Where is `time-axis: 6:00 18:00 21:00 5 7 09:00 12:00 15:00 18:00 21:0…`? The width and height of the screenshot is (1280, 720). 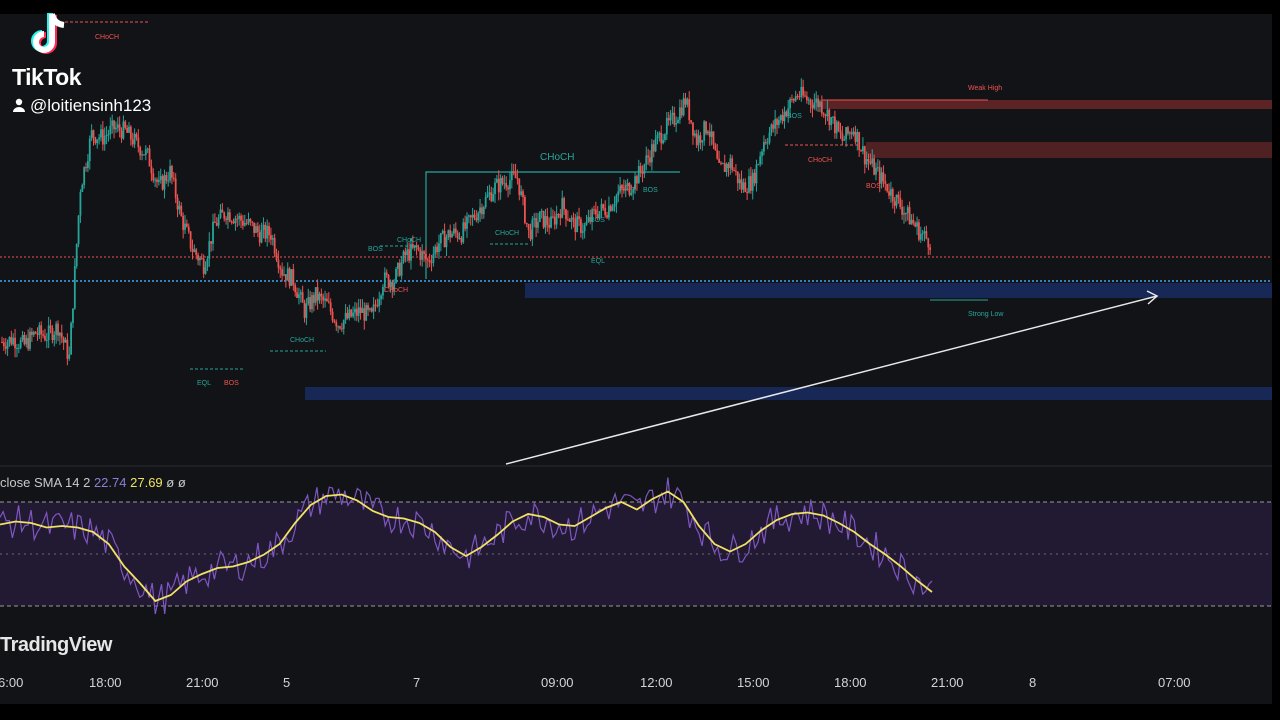 time-axis: 6:00 18:00 21:00 5 7 09:00 12:00 15:00 18:00 21:0… is located at coordinates (595, 682).